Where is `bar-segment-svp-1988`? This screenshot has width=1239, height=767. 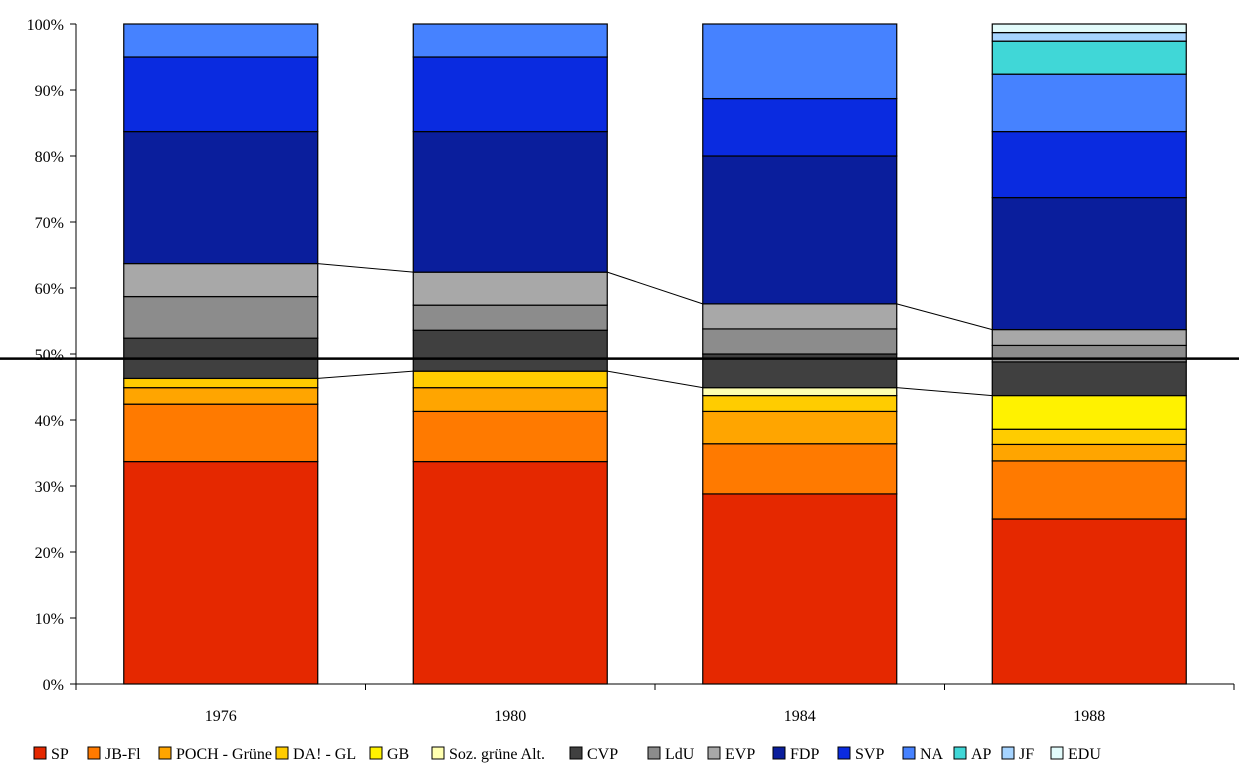 bar-segment-svp-1988 is located at coordinates (1089, 164).